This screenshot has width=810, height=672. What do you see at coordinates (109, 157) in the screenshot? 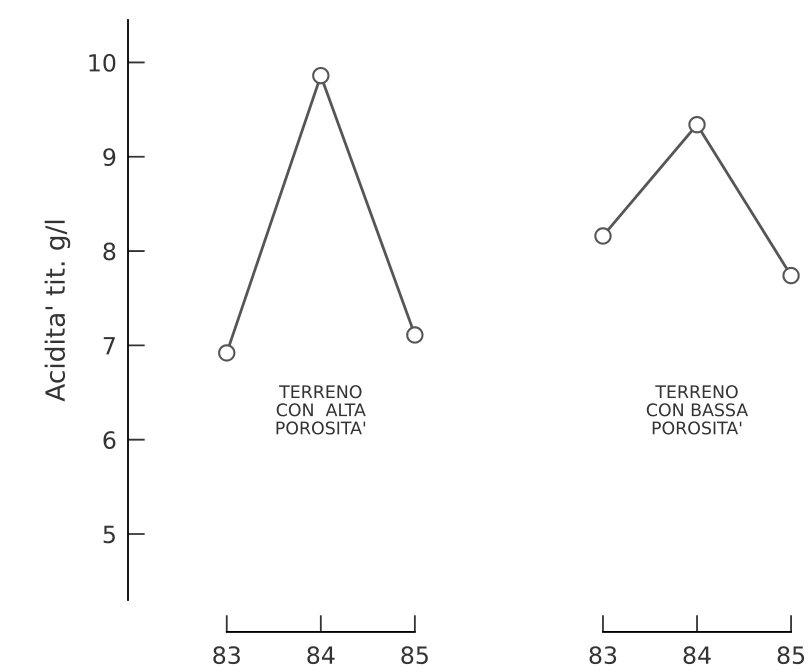
I see `y-tick-label: 9` at bounding box center [109, 157].